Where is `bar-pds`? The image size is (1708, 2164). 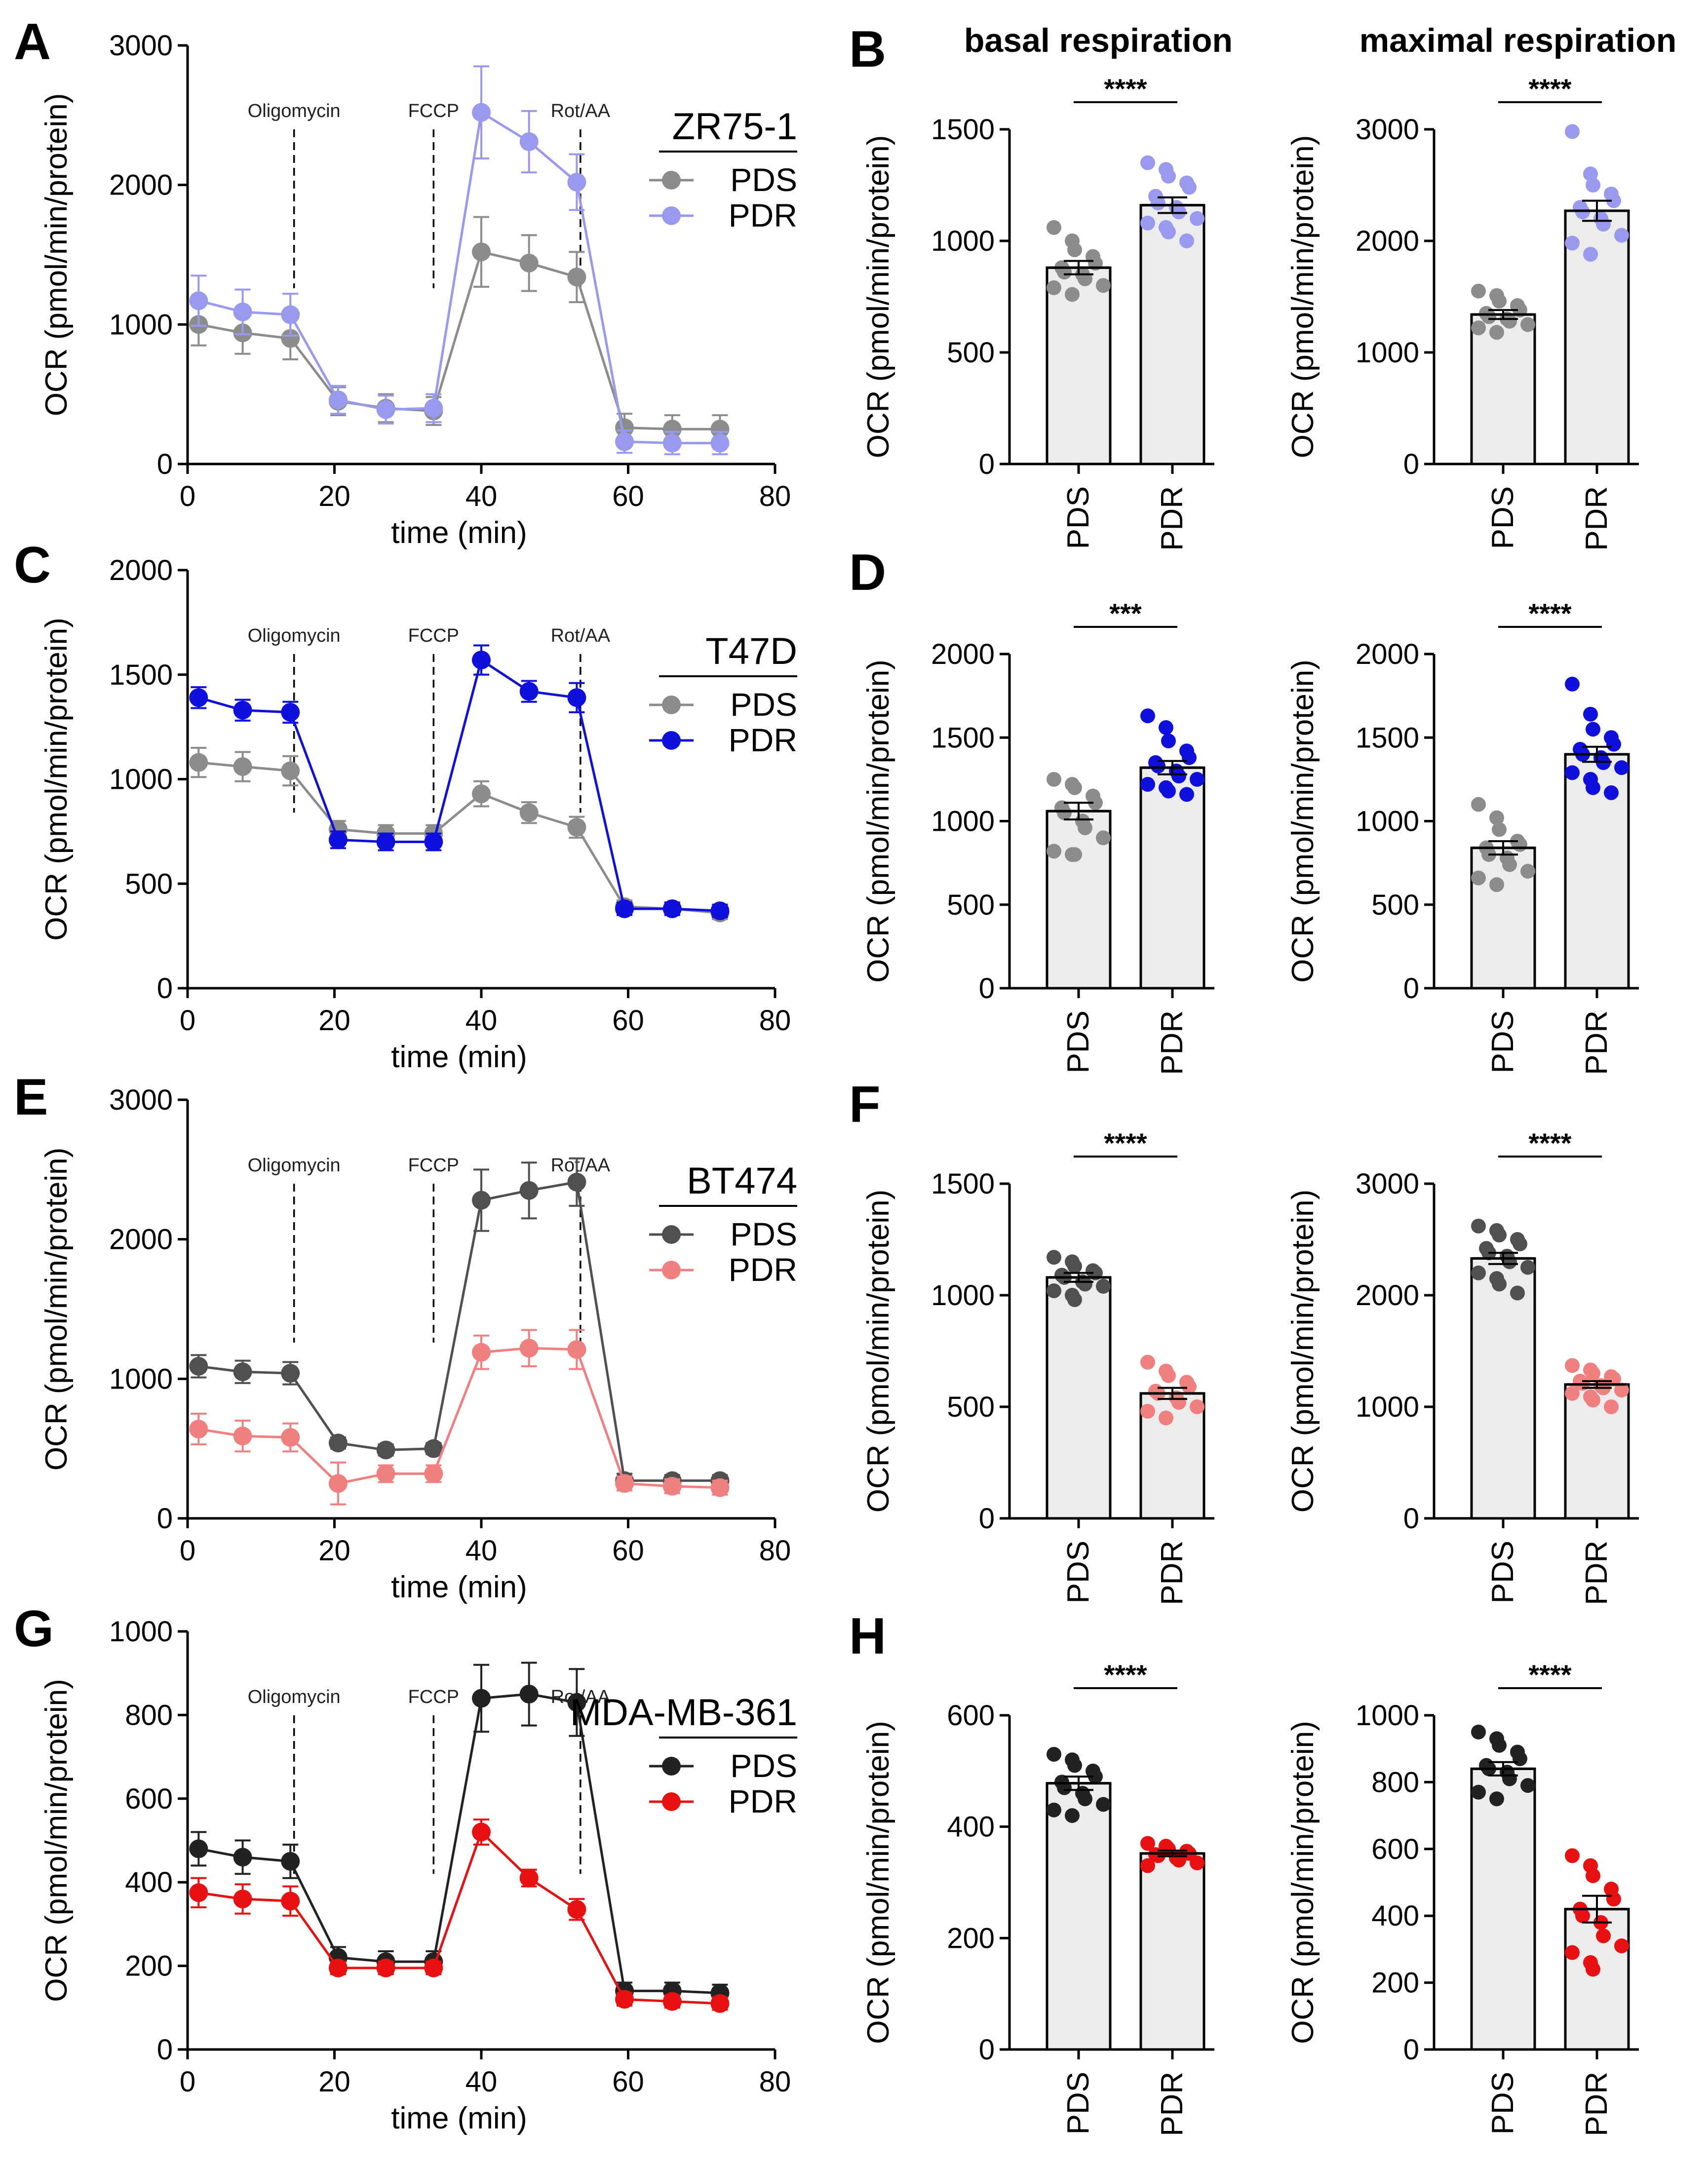 bar-pds is located at coordinates (1079, 365).